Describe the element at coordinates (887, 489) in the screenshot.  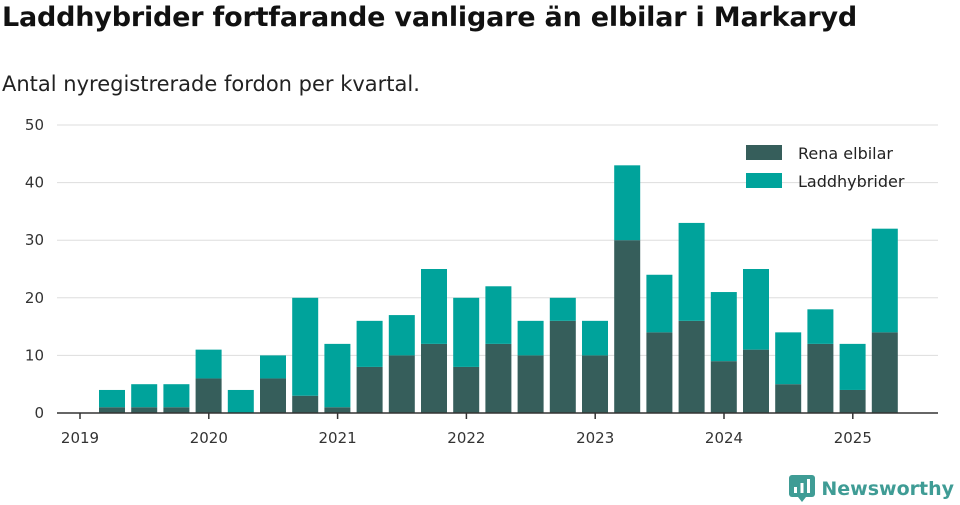
I see `newsworthy-logo-text: Newsworthy` at that location.